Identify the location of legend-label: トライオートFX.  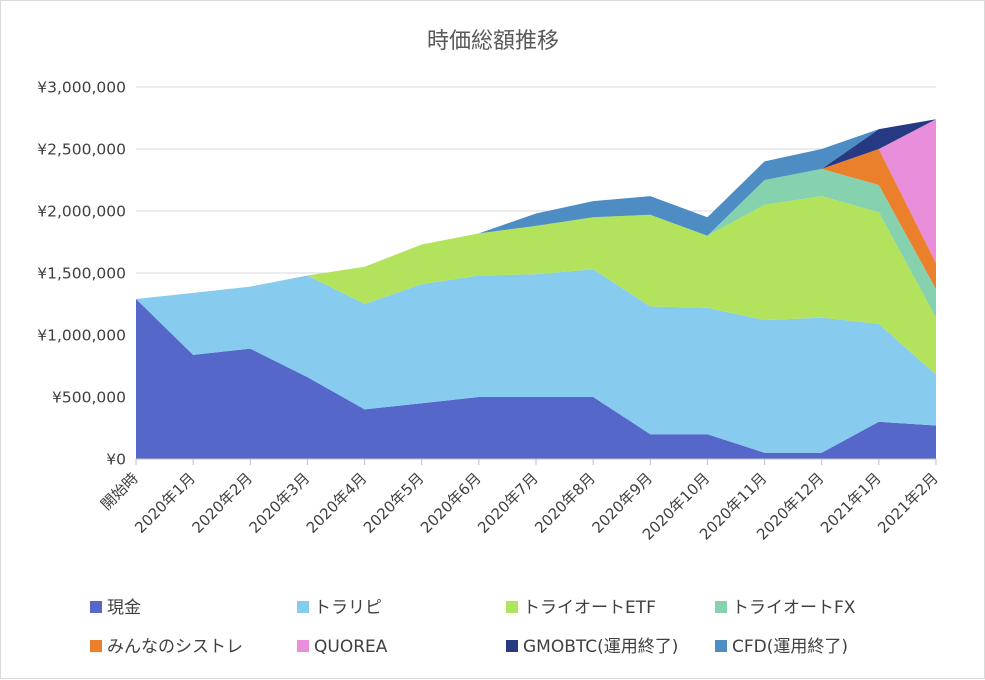
(794, 608).